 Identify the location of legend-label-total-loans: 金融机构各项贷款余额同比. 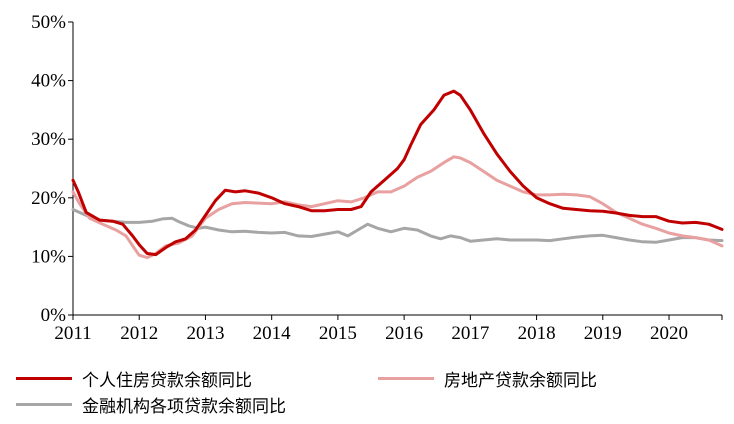
(184, 407).